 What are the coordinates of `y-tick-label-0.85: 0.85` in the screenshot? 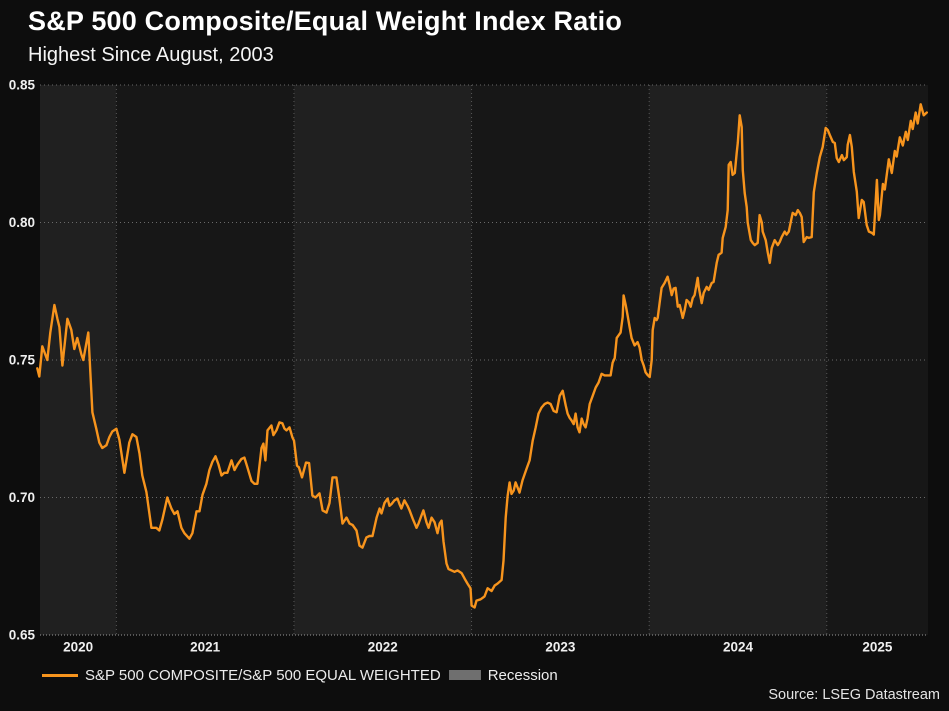 It's located at (22, 85).